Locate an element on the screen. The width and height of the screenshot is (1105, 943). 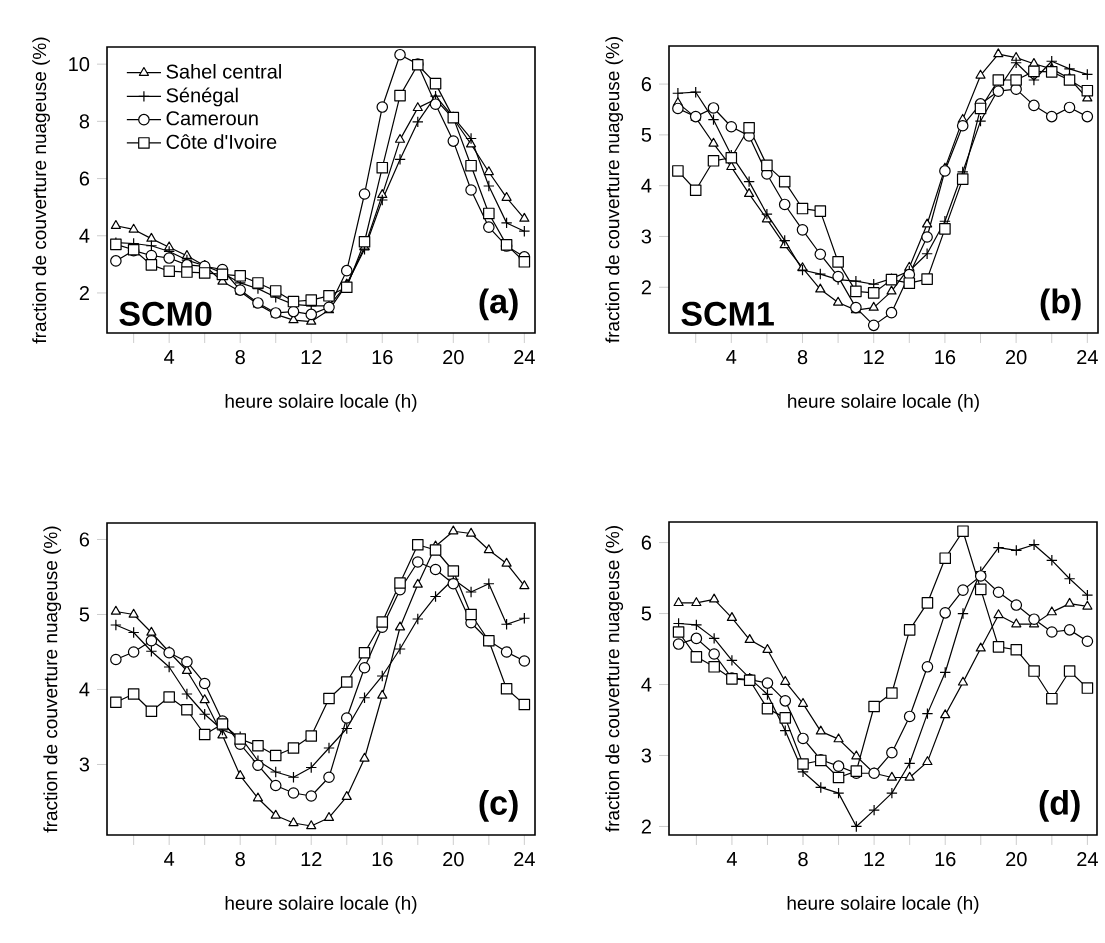
annotation: (b) is located at coordinates (1060, 304).